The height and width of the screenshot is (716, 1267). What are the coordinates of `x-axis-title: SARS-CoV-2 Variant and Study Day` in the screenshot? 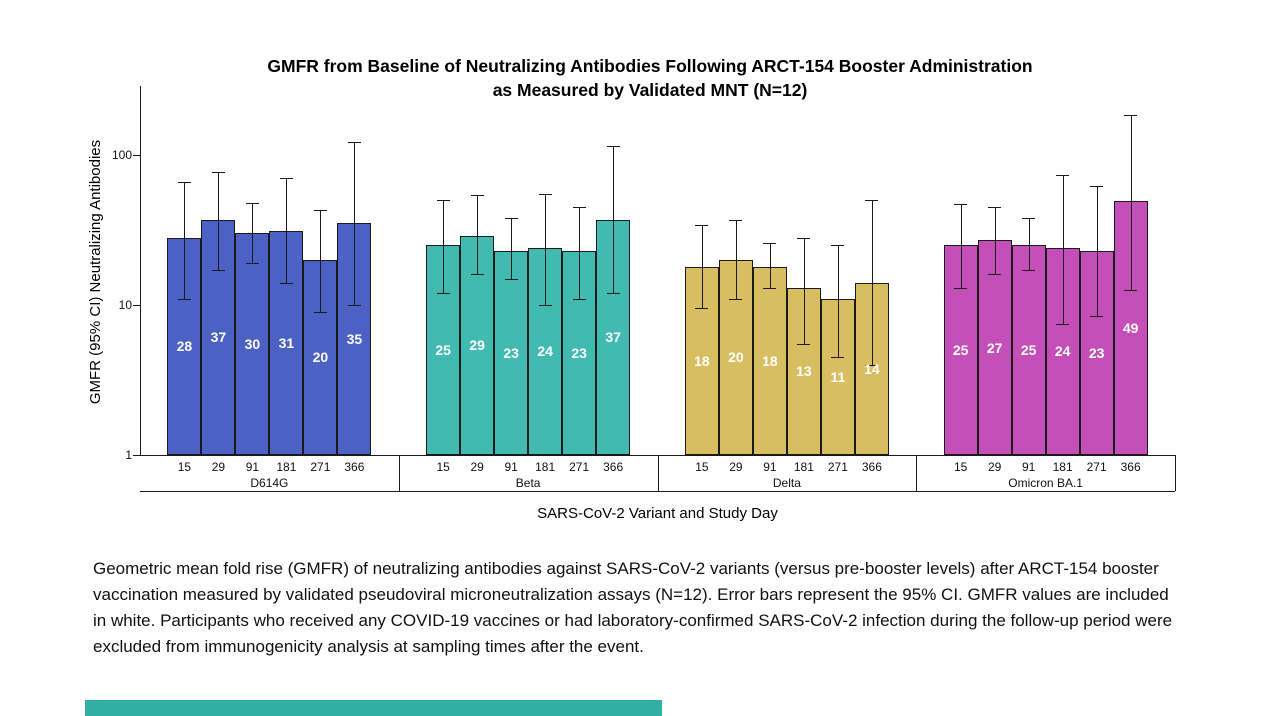 It's located at (657, 513).